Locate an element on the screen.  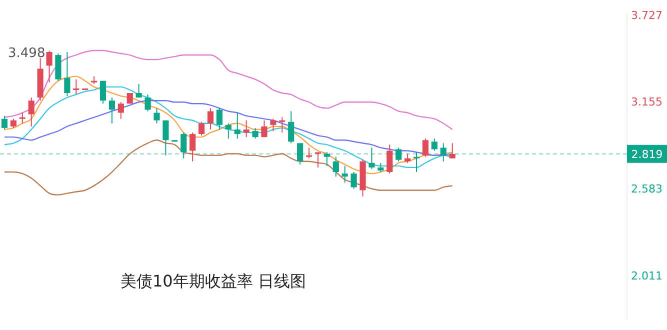
text: 美债10年期收益率 日线图 is located at coordinates (213, 281).